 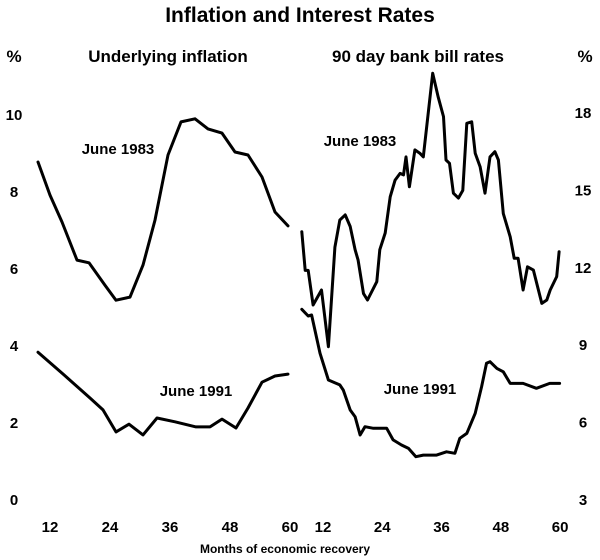 What do you see at coordinates (360, 141) in the screenshot?
I see `right-label-june-1983: June 1983` at bounding box center [360, 141].